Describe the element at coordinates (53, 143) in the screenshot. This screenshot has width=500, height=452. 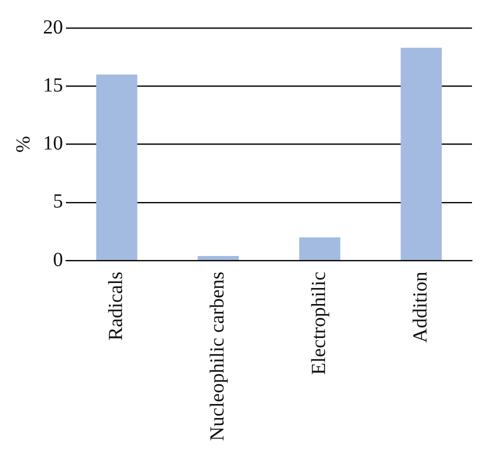
I see `y-tick-label: 10` at that location.